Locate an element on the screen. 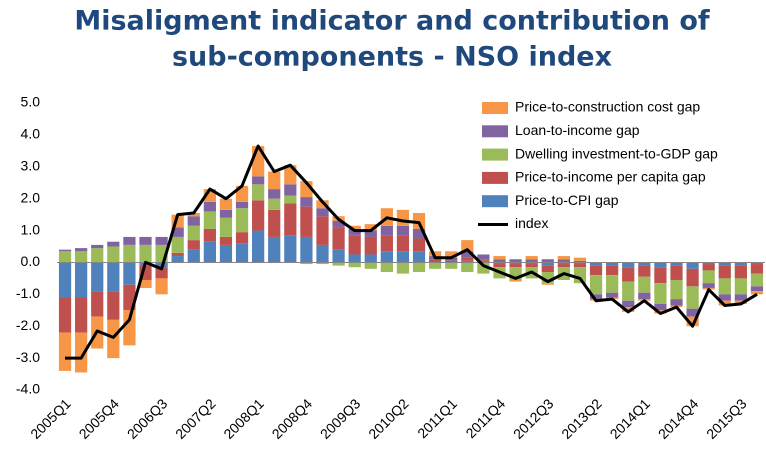 This screenshot has height=459, width=766. y-tick-label: 0.0 is located at coordinates (31, 261).